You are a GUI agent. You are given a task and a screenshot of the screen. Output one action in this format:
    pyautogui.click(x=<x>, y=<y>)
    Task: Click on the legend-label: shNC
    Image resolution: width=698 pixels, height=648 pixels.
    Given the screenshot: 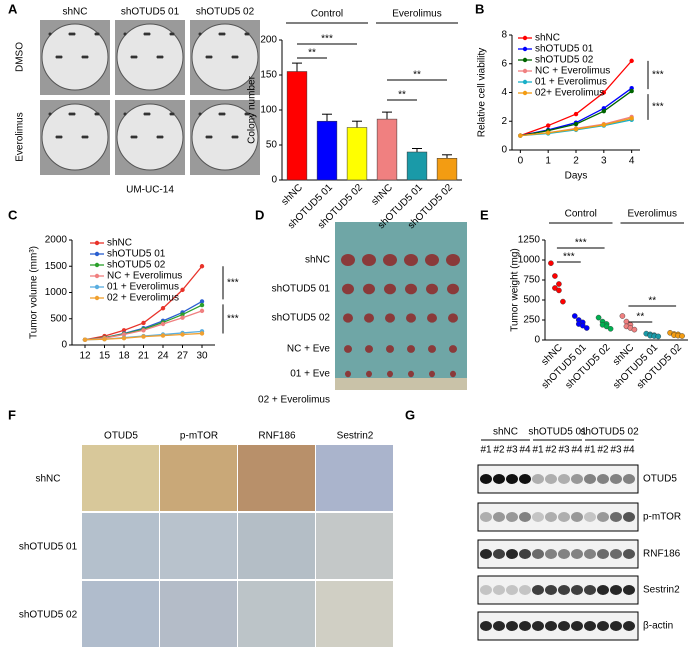 What is the action you would take?
    pyautogui.click(x=547, y=38)
    